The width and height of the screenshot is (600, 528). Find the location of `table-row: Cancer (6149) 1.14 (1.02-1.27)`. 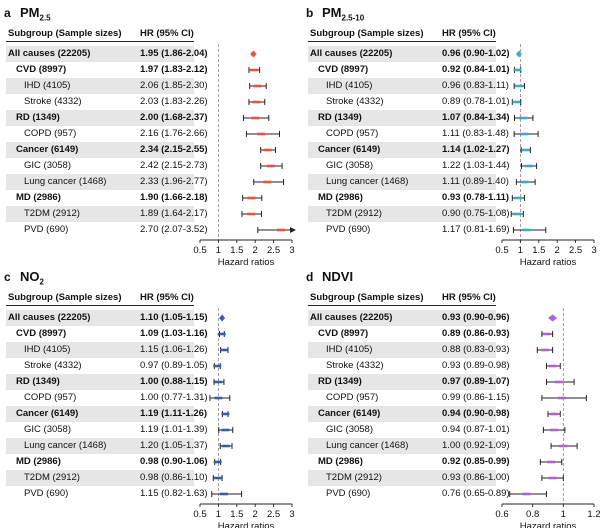

table-row: Cancer (6149) 1.14 (1.02-1.27) is located at coordinates (451, 150).